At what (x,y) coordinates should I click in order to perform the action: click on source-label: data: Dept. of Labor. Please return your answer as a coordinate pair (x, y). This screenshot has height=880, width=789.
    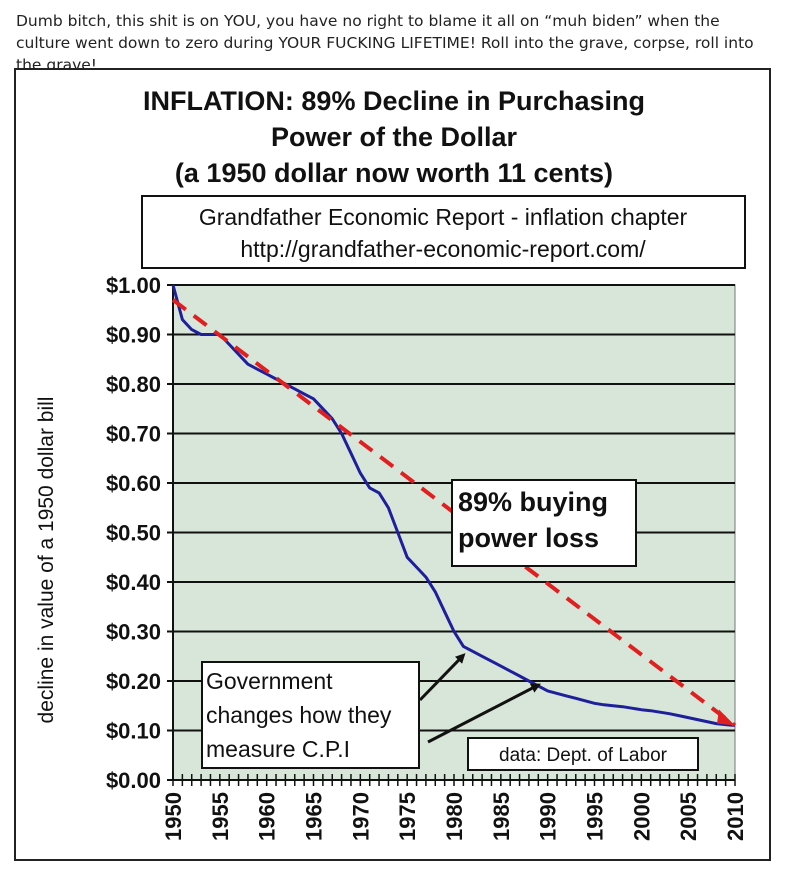
    Looking at the image, I should click on (583, 755).